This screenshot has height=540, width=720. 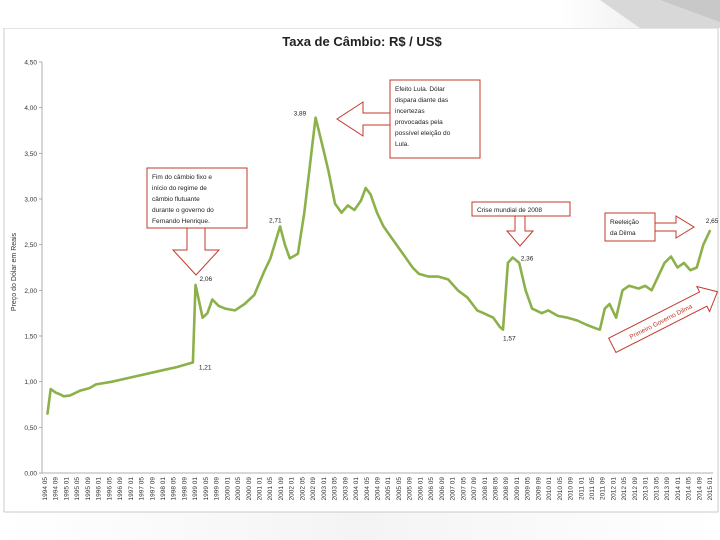 What do you see at coordinates (195, 489) in the screenshot?
I see `x-tick-label: 1999 01` at bounding box center [195, 489].